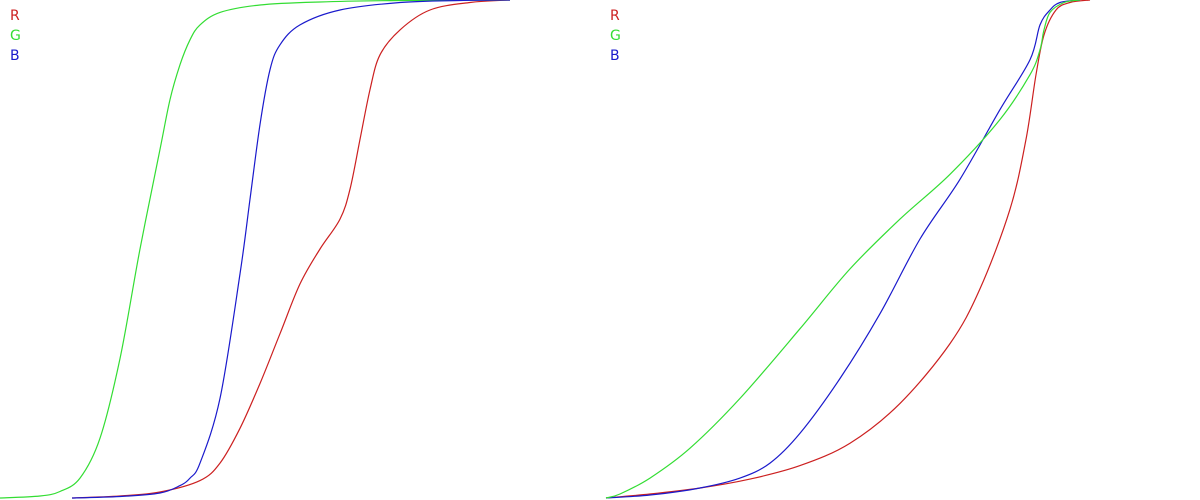 This screenshot has height=500, width=1200. I want to click on chart-left-legend: R G B, so click(15, 36).